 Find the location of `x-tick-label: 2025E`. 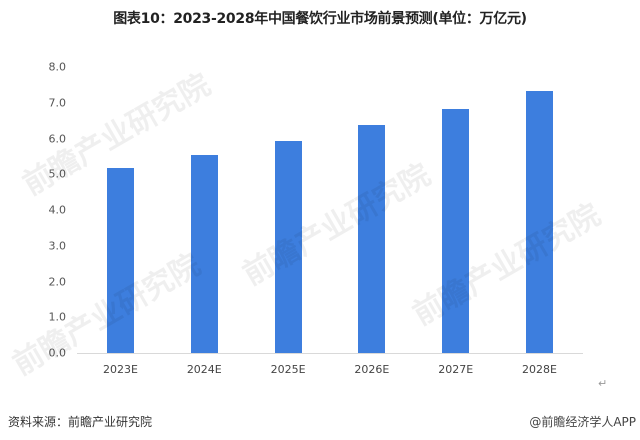

x-tick-label: 2025E is located at coordinates (288, 369).